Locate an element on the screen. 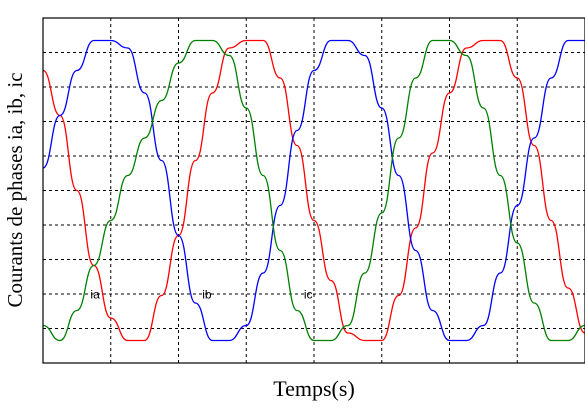  series-label-ib: ib is located at coordinates (207, 295).